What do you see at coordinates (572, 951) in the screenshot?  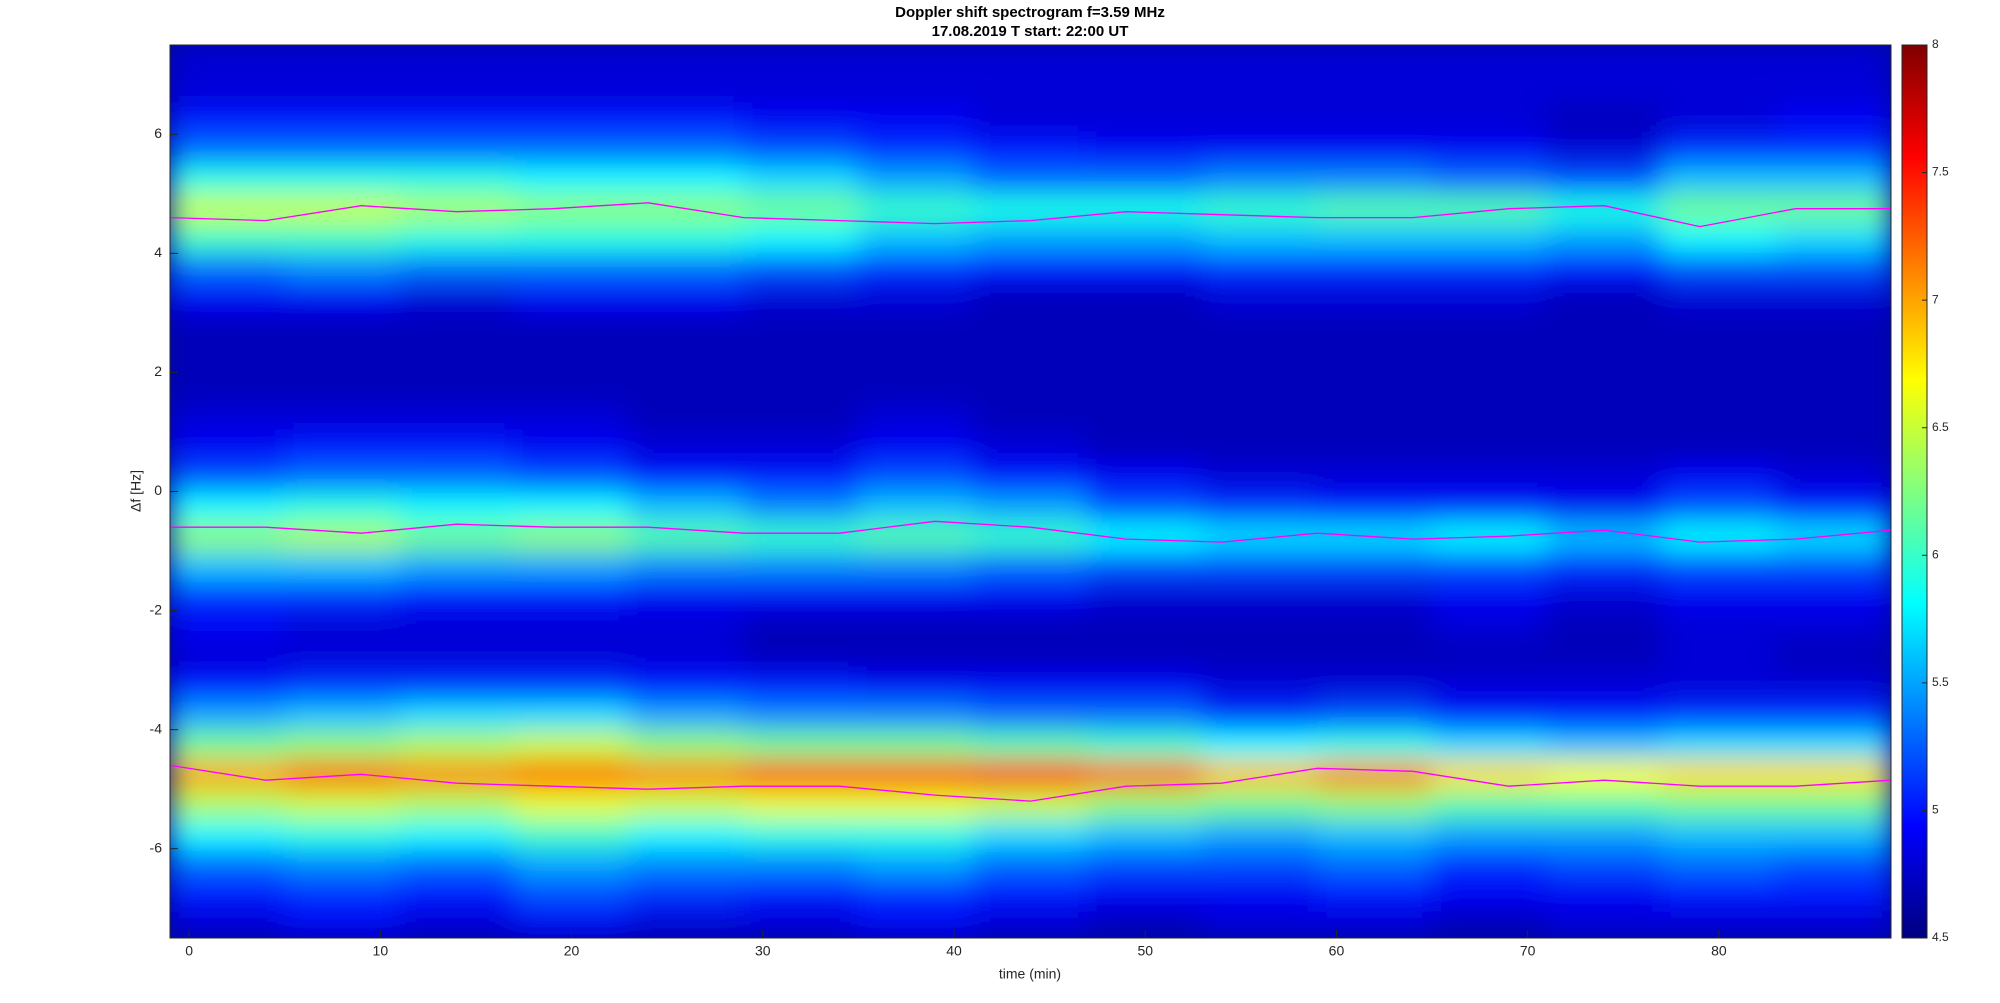 I see `x-tick-label: 20` at bounding box center [572, 951].